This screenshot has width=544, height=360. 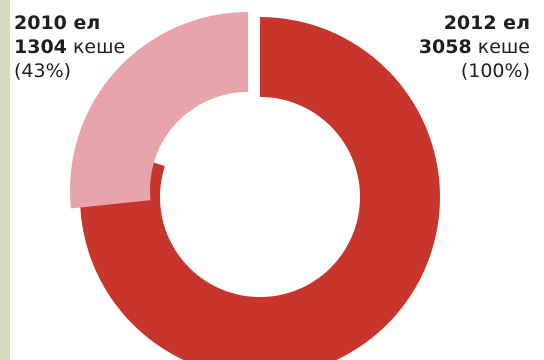 I want to click on legend-2010-year: 2010 ел, so click(x=57, y=23).